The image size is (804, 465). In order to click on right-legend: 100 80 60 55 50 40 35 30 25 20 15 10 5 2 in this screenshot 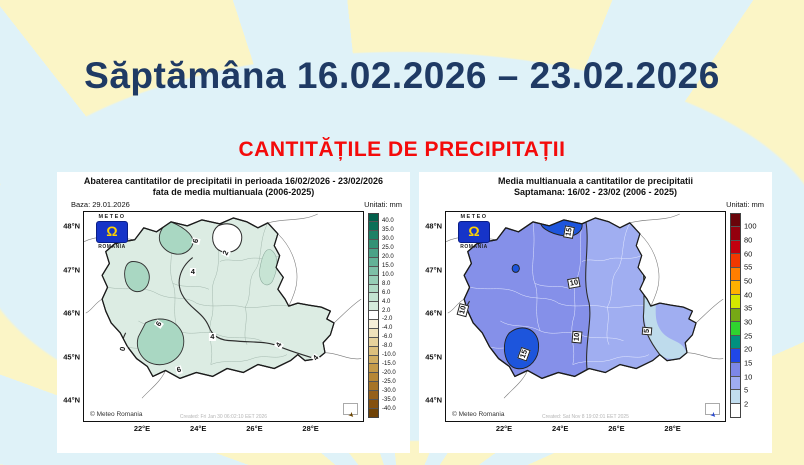, I will do `click(749, 316)`.